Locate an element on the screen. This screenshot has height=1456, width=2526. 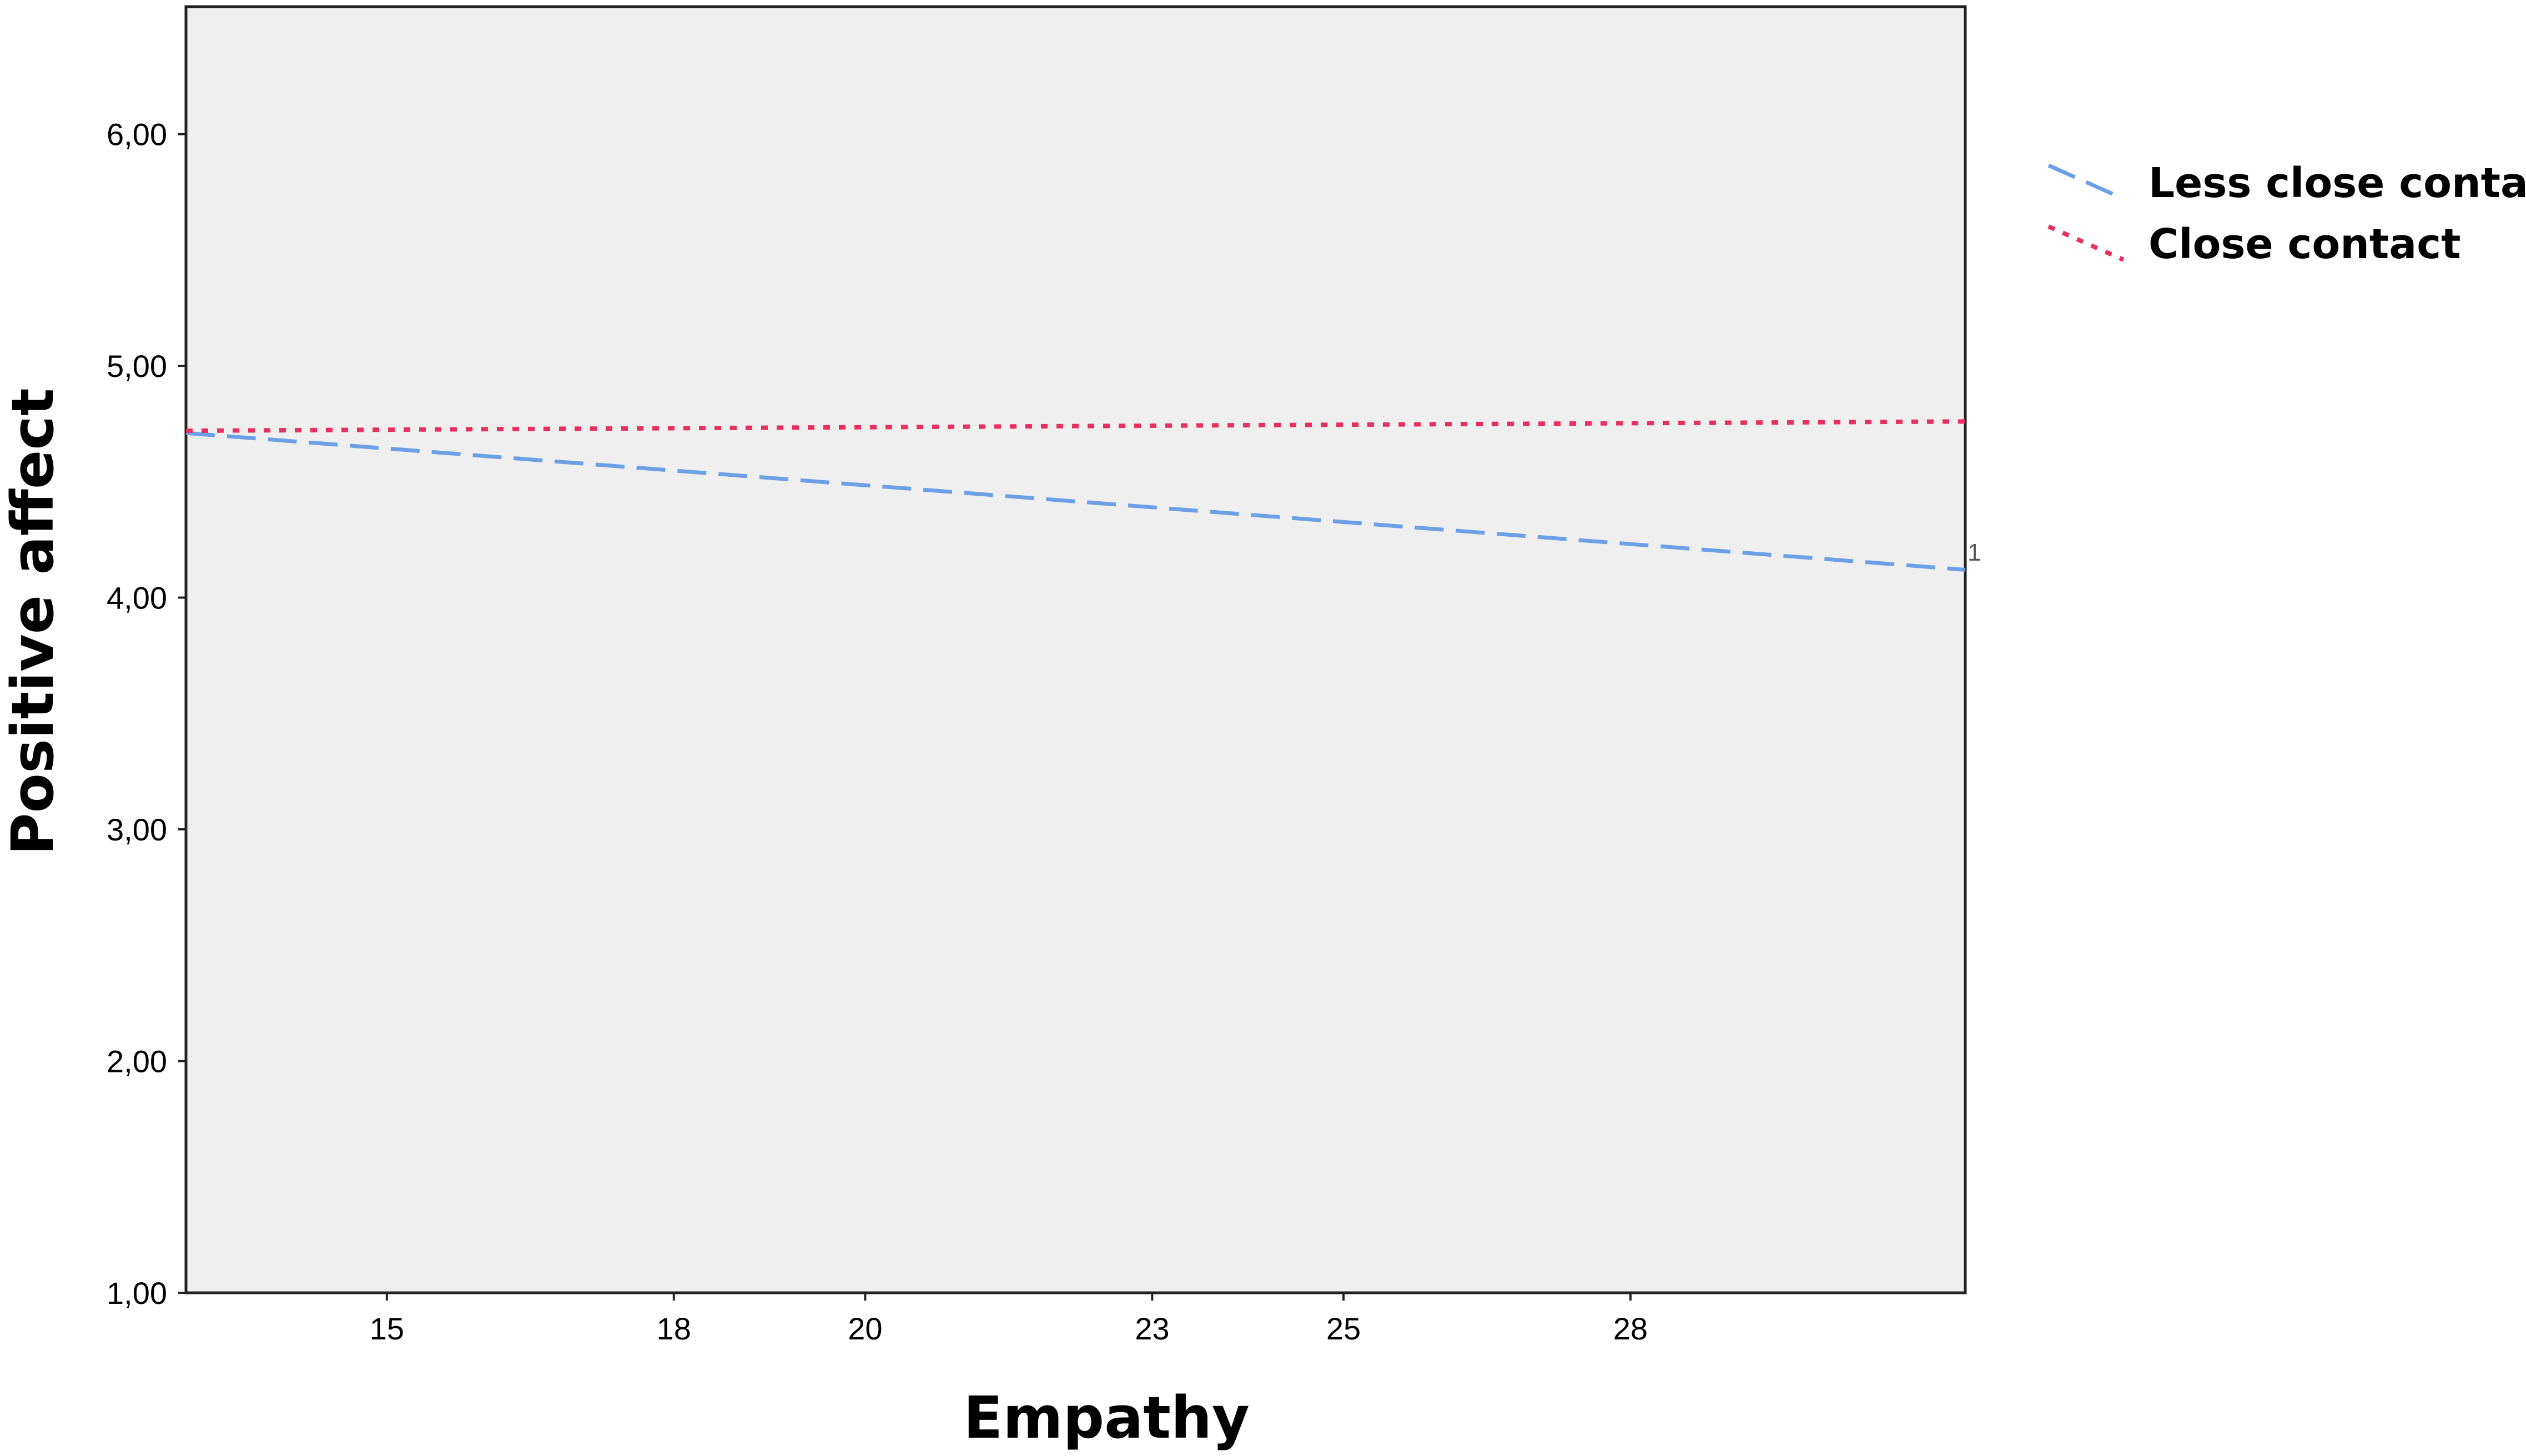
x-tick-label: 28 is located at coordinates (1630, 1328).